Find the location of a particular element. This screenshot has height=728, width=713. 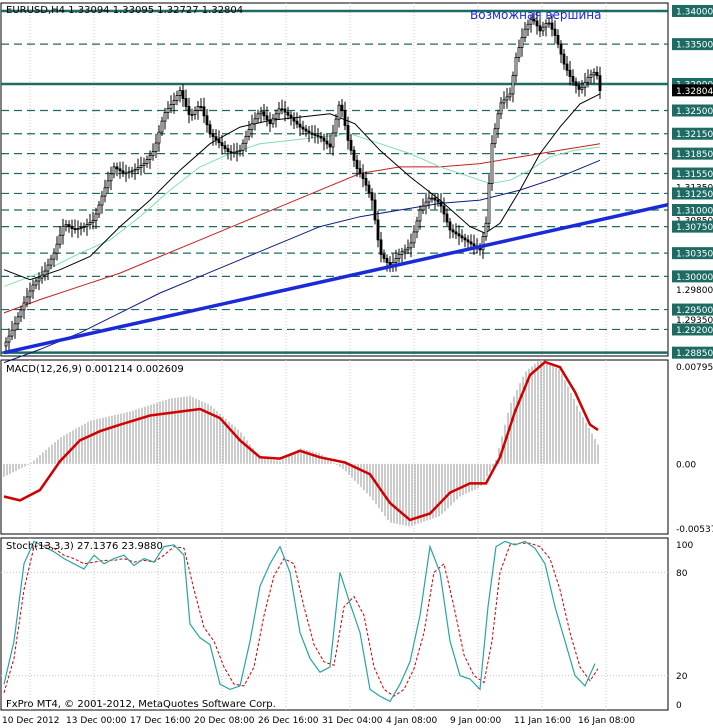

price-tick-label: 1.32500 is located at coordinates (694, 112).